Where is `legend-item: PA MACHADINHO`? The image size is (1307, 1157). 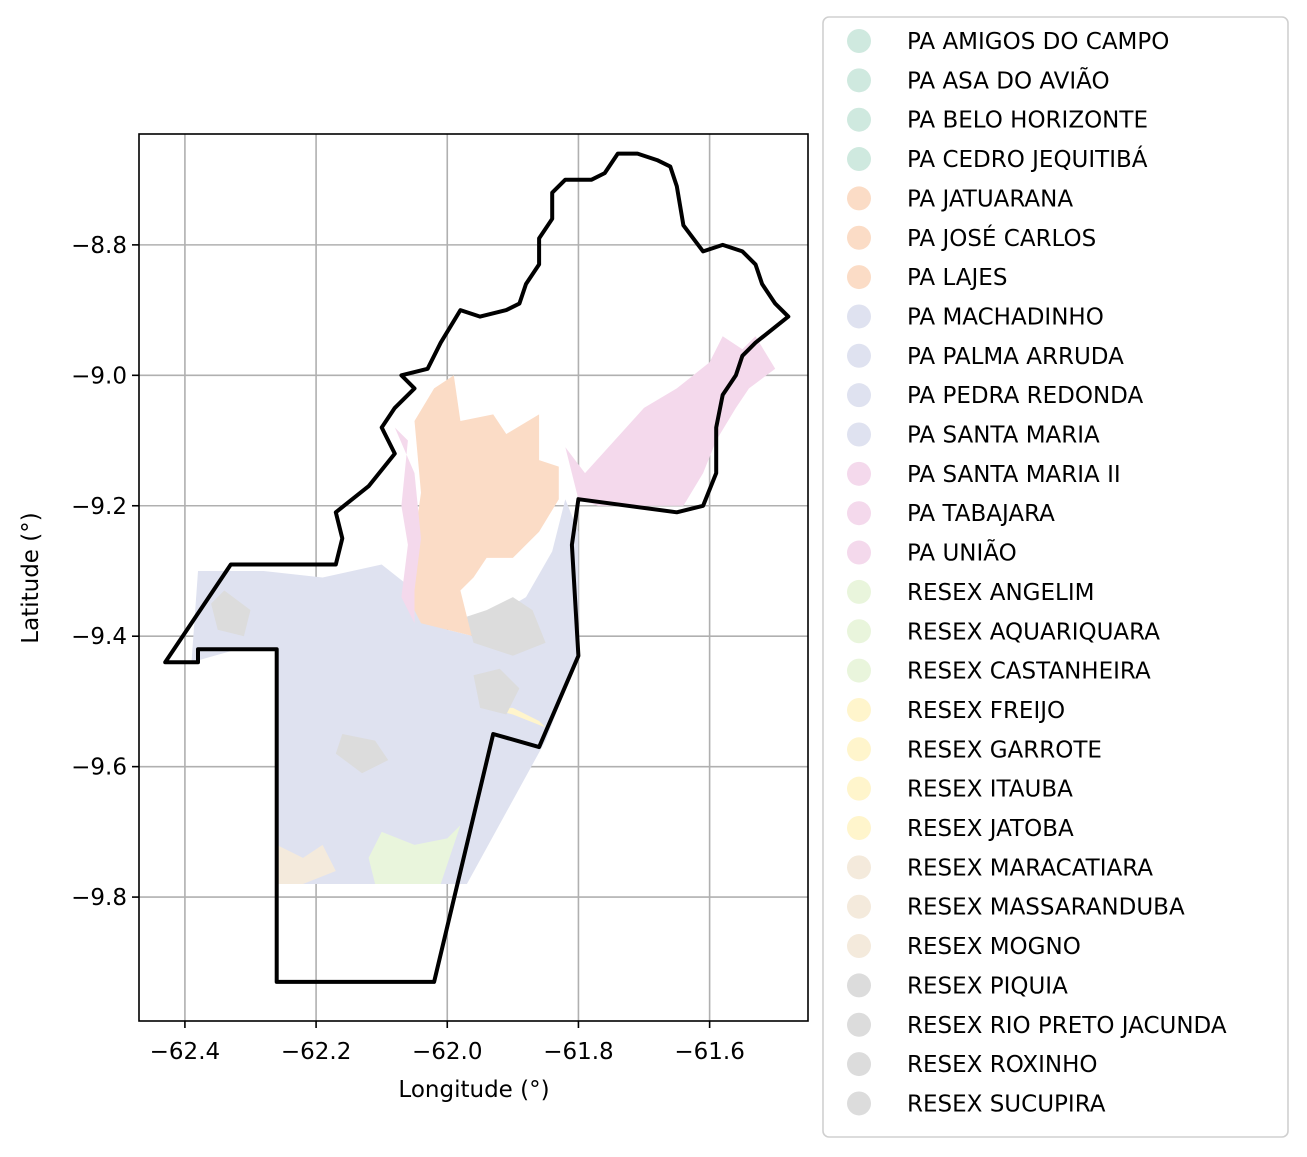 legend-item: PA MACHADINHO is located at coordinates (975, 317).